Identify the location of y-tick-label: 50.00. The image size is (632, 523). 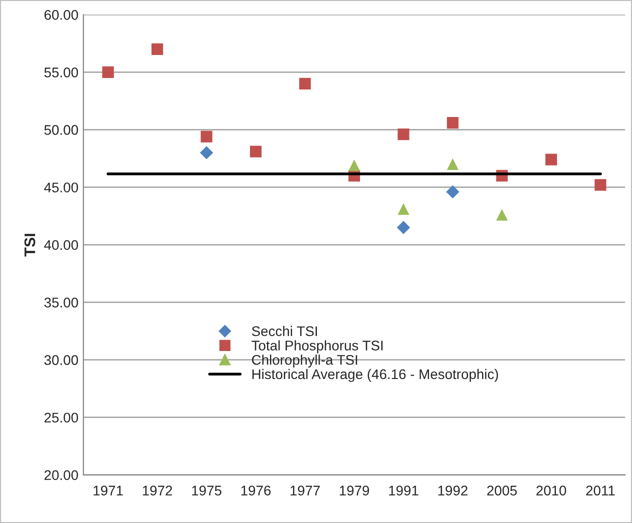
(61, 130).